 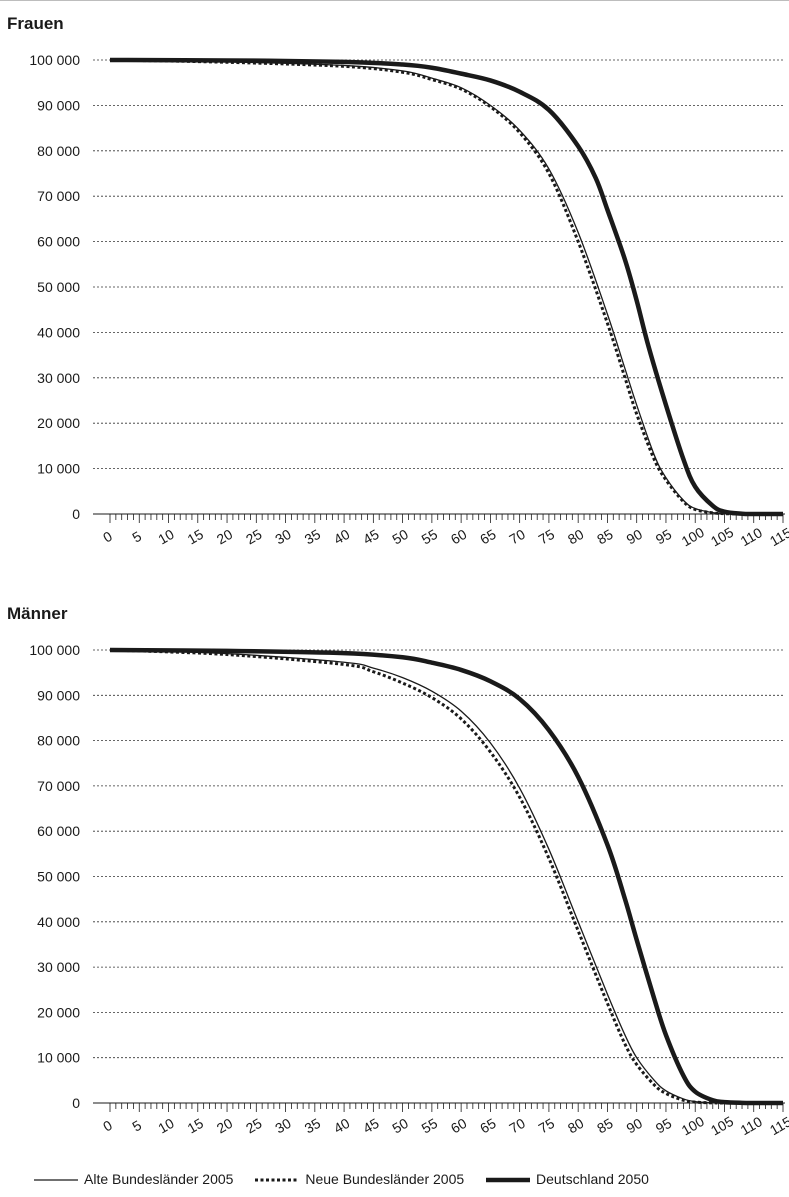 I want to click on chart-title-maenner: Männer, so click(x=37, y=613).